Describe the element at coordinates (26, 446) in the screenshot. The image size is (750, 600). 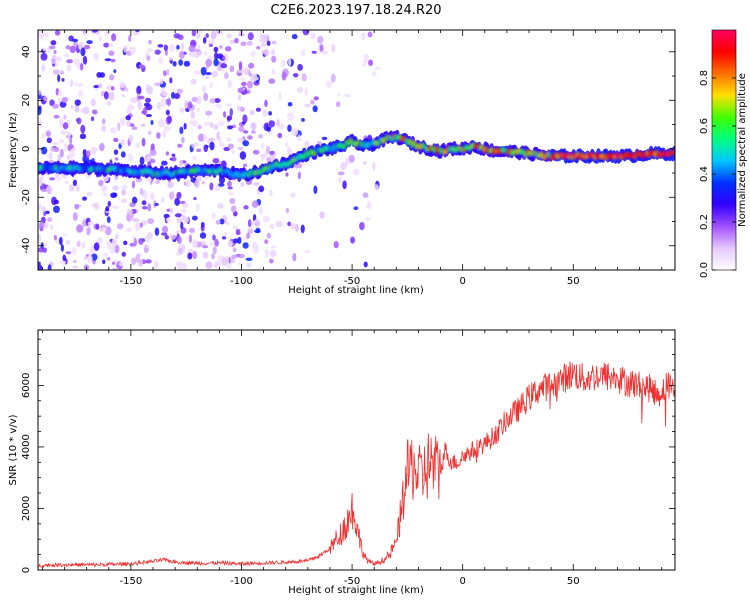
I see `y-tick-label: 4000` at that location.